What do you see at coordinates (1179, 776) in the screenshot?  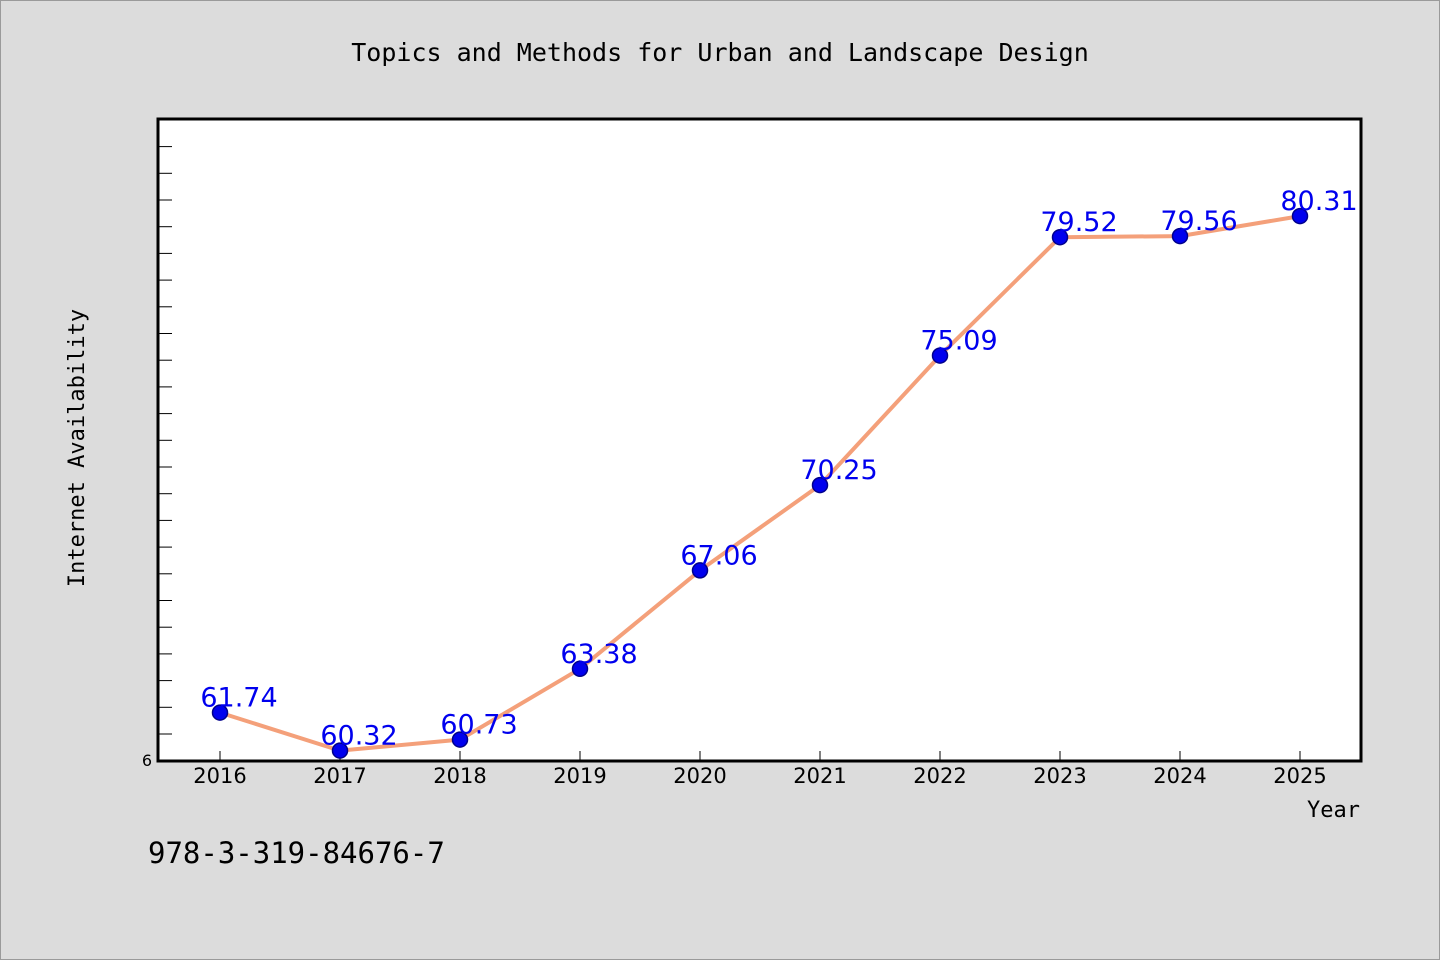 I see `x-tick-label: 2024` at bounding box center [1179, 776].